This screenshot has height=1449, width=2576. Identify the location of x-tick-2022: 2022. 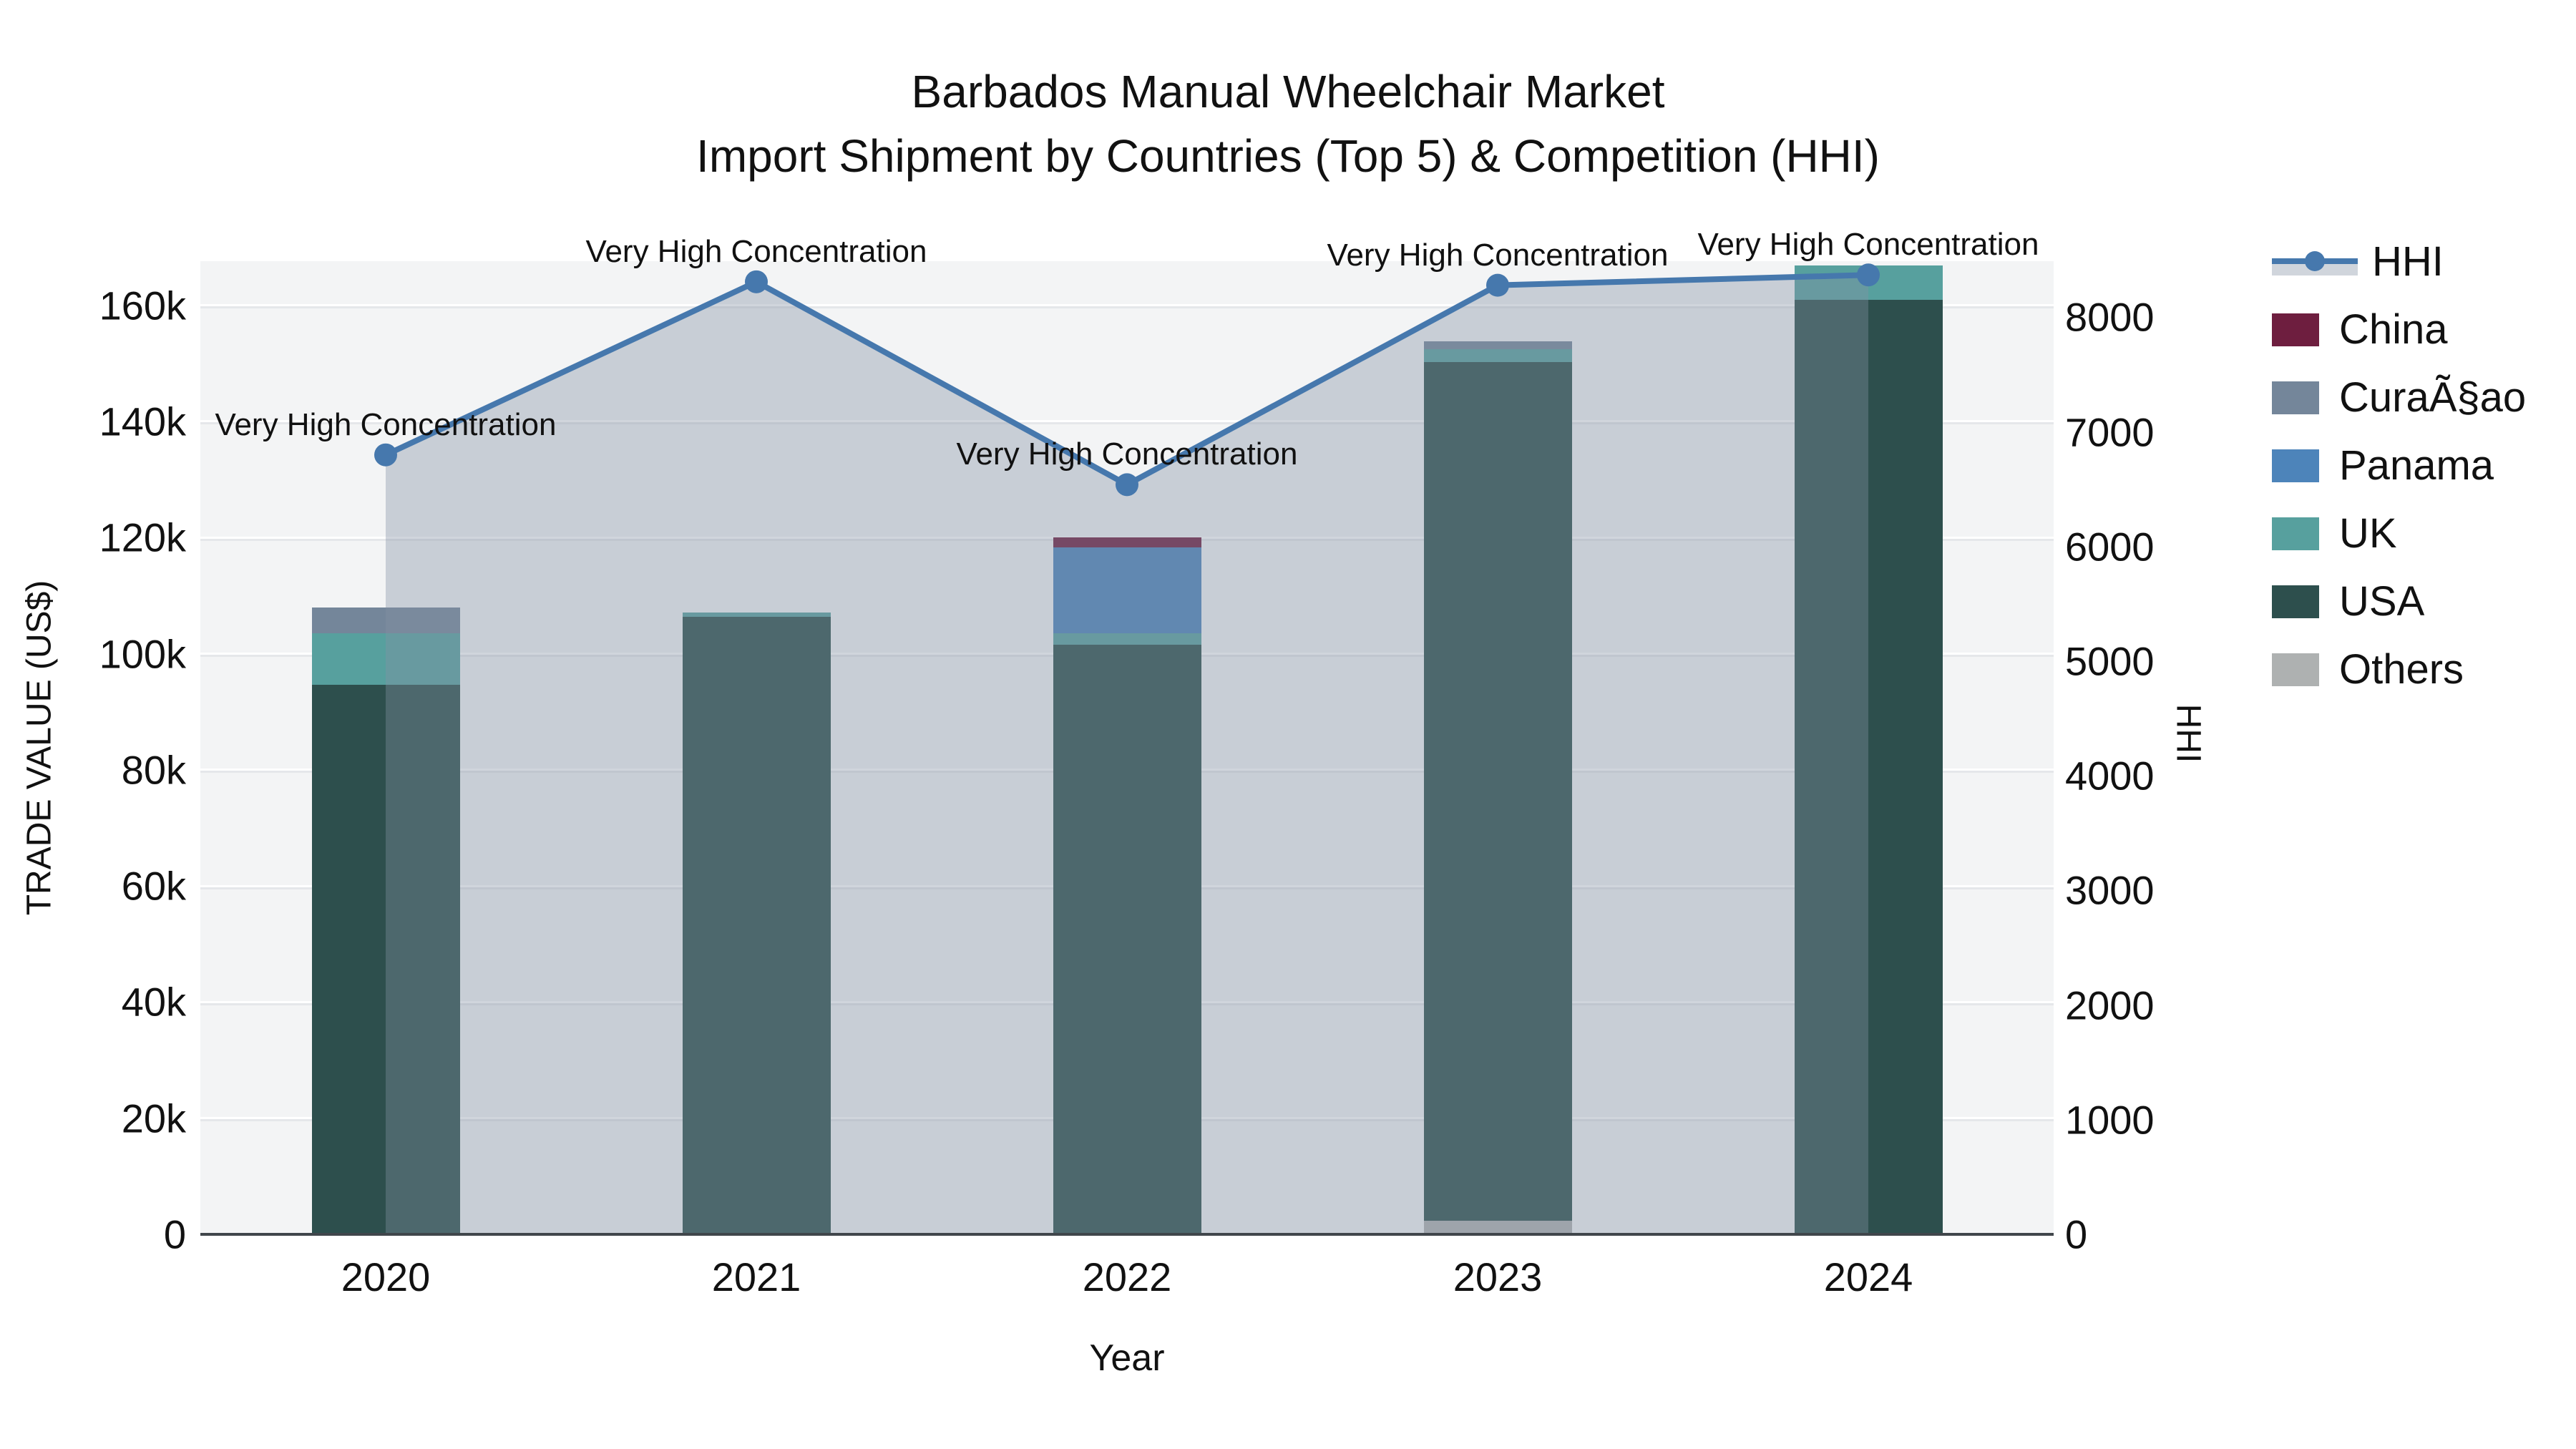
(1127, 1276).